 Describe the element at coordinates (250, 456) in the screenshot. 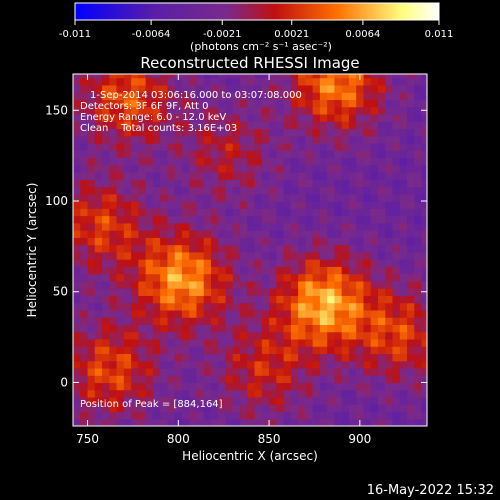

I see `x-axis-label: Heliocentric X (arcsec)` at that location.